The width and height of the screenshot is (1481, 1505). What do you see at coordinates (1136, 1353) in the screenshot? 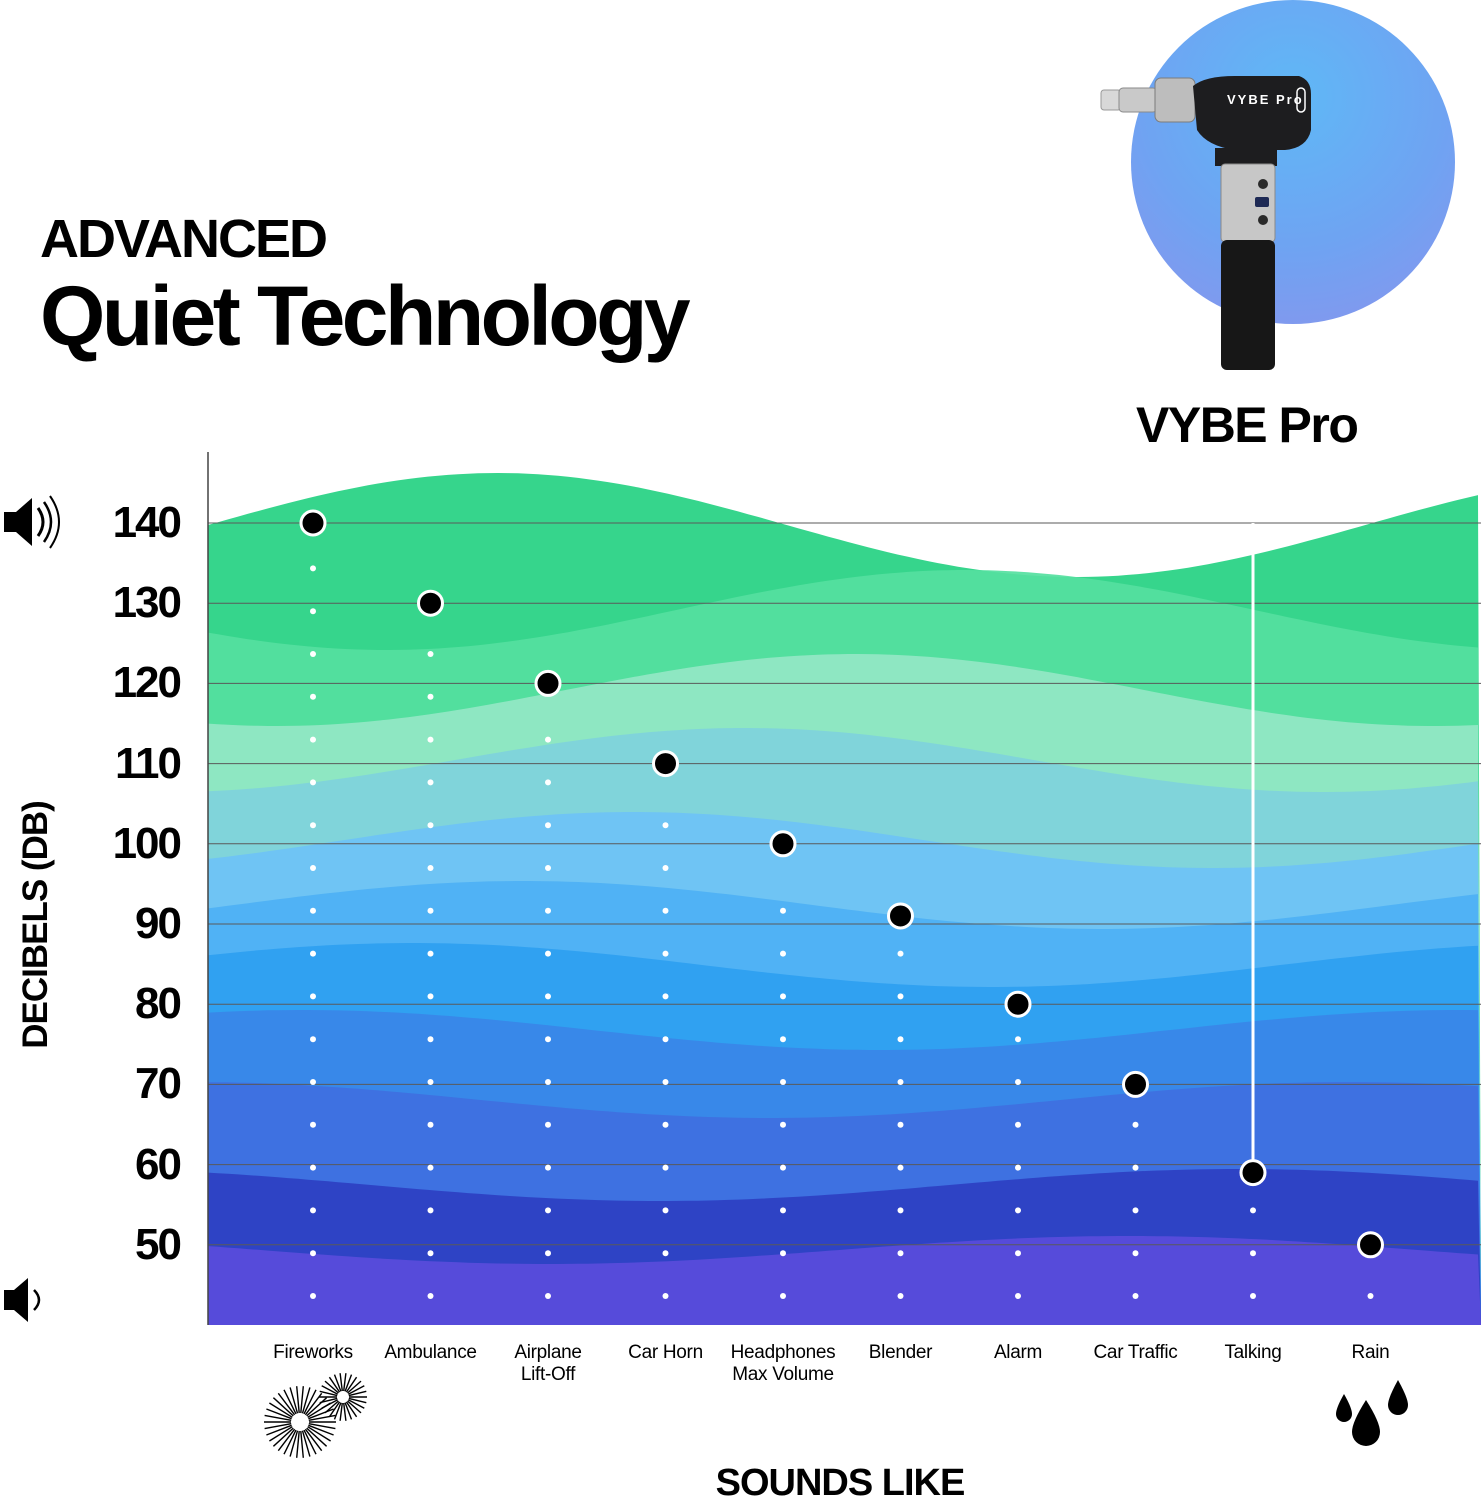
I see `x-tick-label: Car Traffic` at bounding box center [1136, 1353].